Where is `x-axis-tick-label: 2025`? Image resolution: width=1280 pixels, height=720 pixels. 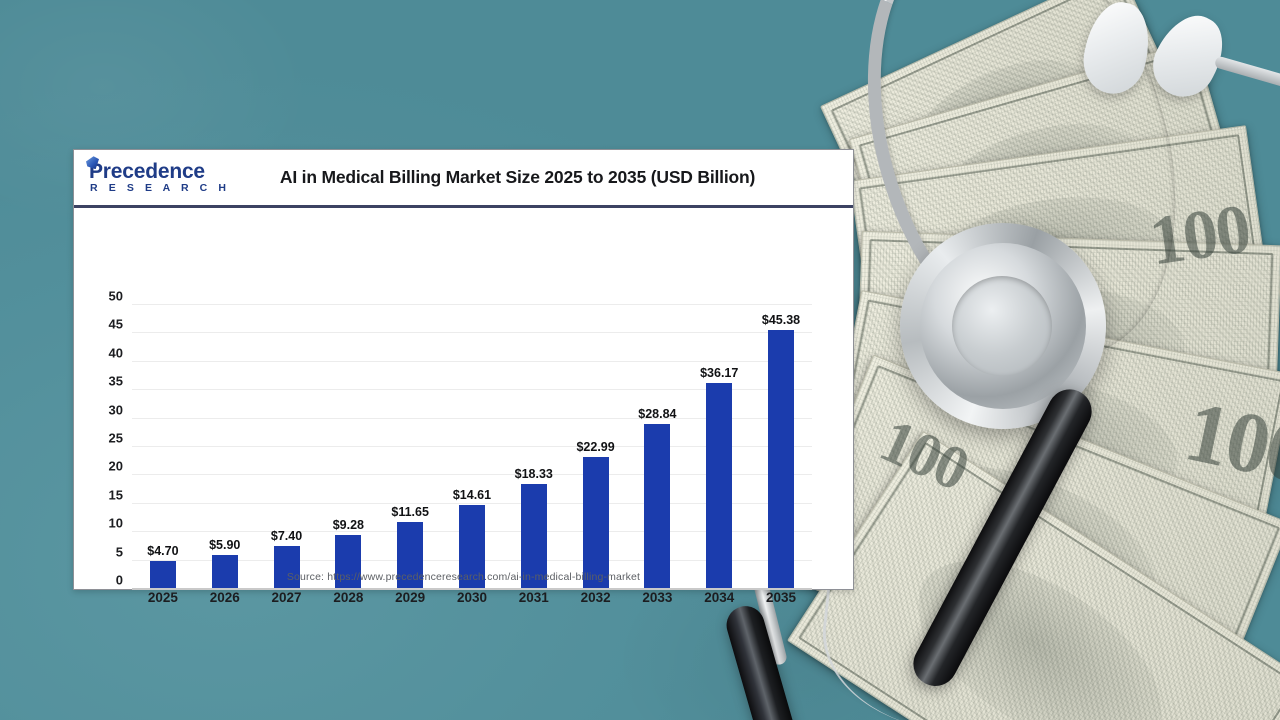
x-axis-tick-label: 2025 is located at coordinates (162, 597).